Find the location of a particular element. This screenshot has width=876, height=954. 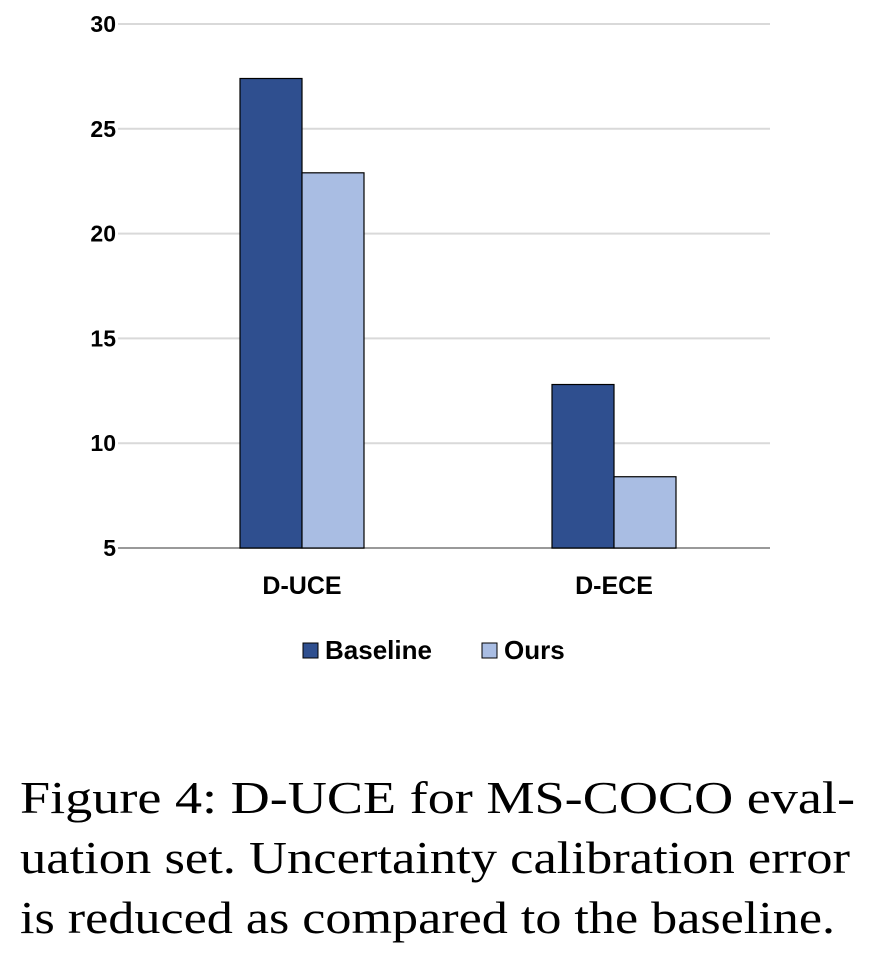

caption-line: is reduced as compared to the baseline. is located at coordinates (427, 917).